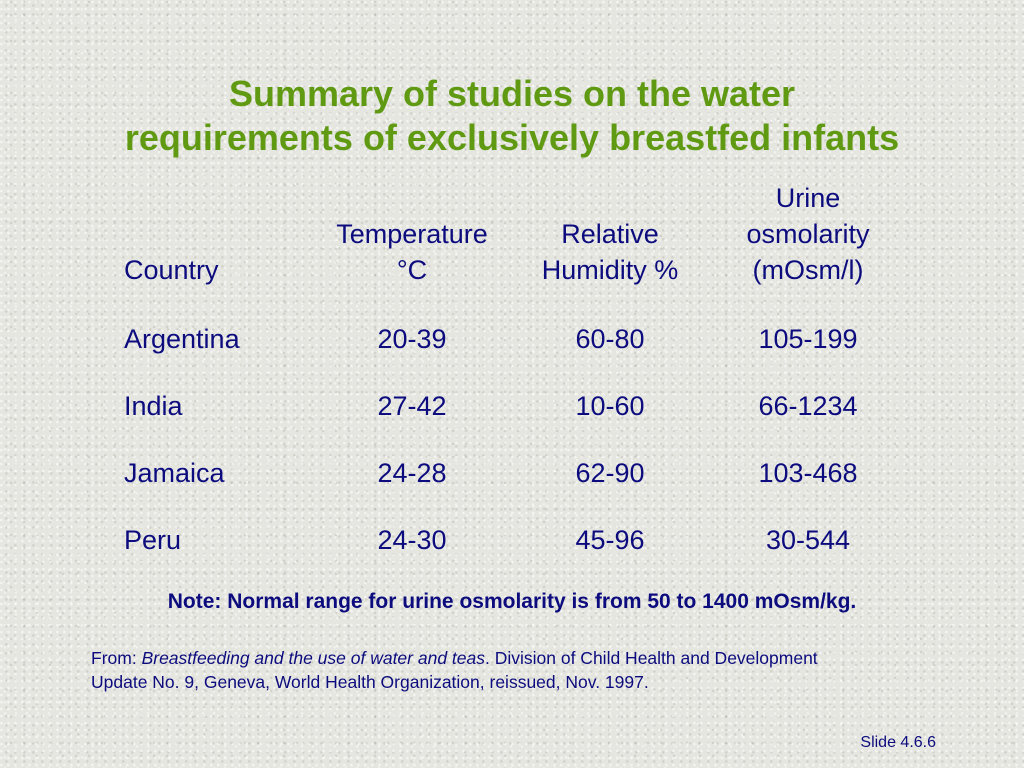  Describe the element at coordinates (412, 252) in the screenshot. I see `header-temperature: Temperature °C` at that location.